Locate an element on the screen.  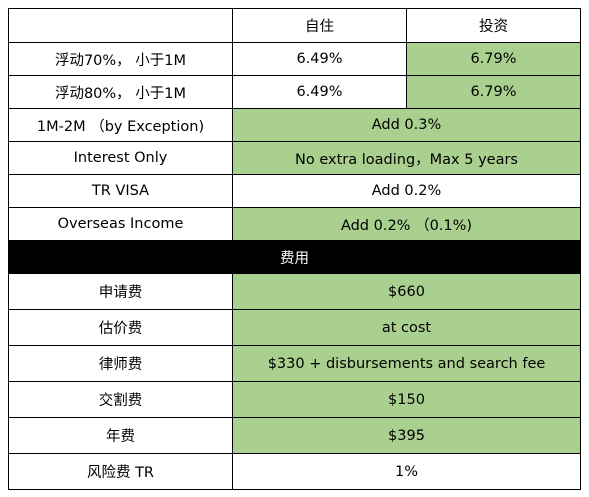
column-header-owner-occupied: 自住 is located at coordinates (319, 25).